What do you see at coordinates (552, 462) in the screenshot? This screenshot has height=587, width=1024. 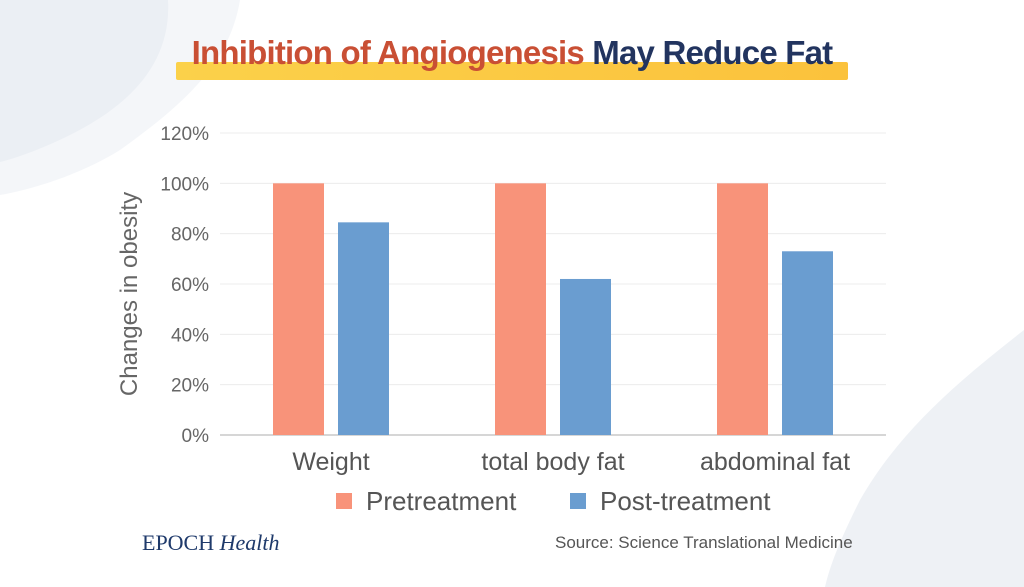 I see `x-category-label: total body fat` at bounding box center [552, 462].